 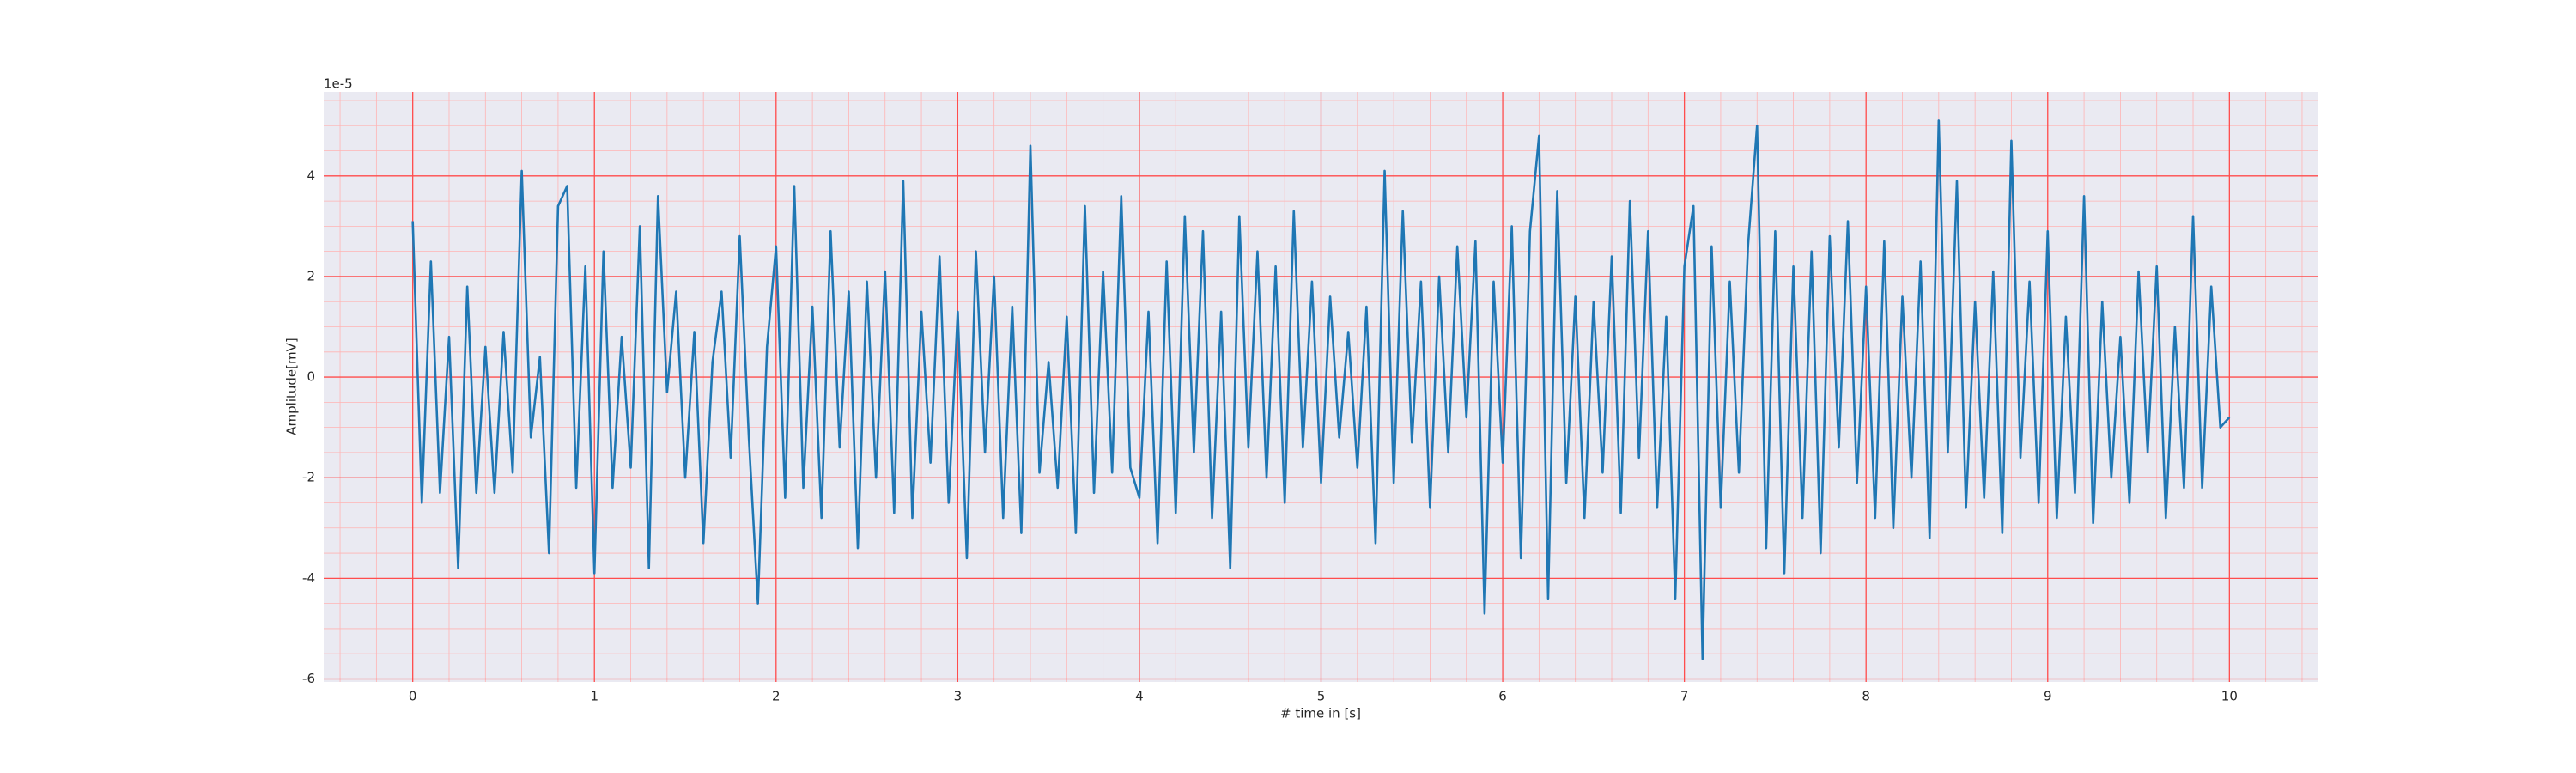 I want to click on y-axis-label: Amplitude[mV], so click(x=292, y=386).